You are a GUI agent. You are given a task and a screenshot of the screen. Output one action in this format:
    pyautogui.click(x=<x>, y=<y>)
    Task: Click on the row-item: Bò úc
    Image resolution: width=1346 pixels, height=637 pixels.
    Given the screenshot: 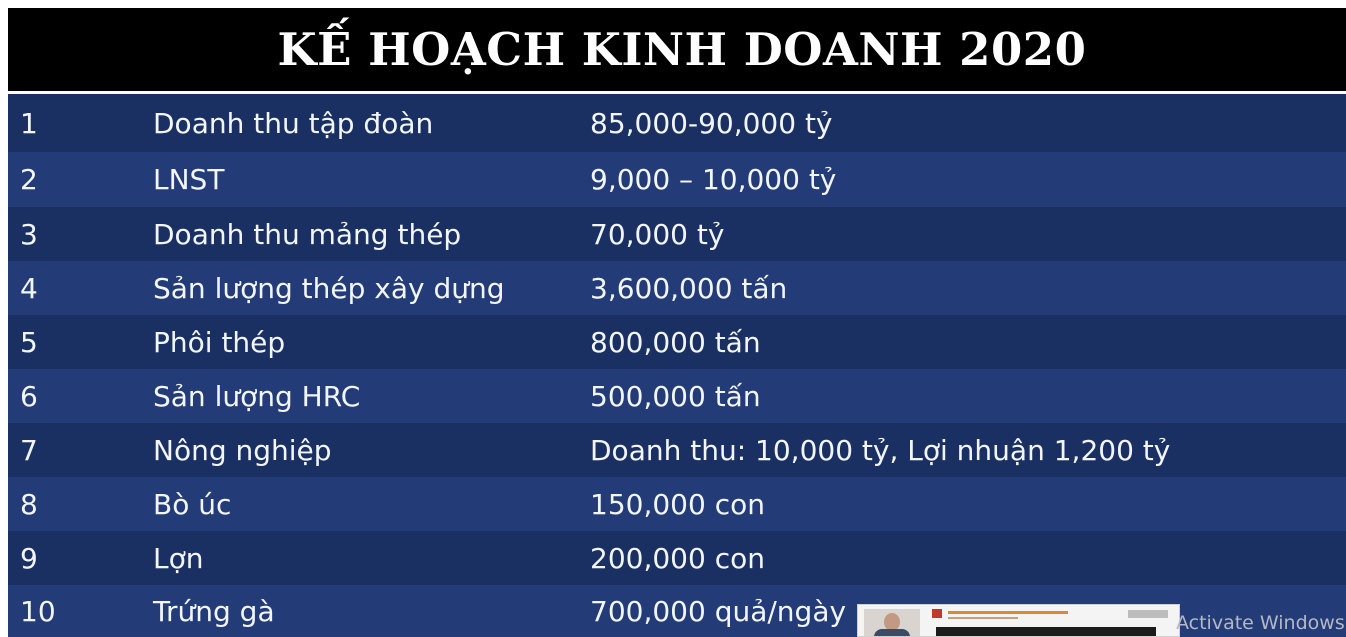 What is the action you would take?
    pyautogui.click(x=192, y=504)
    